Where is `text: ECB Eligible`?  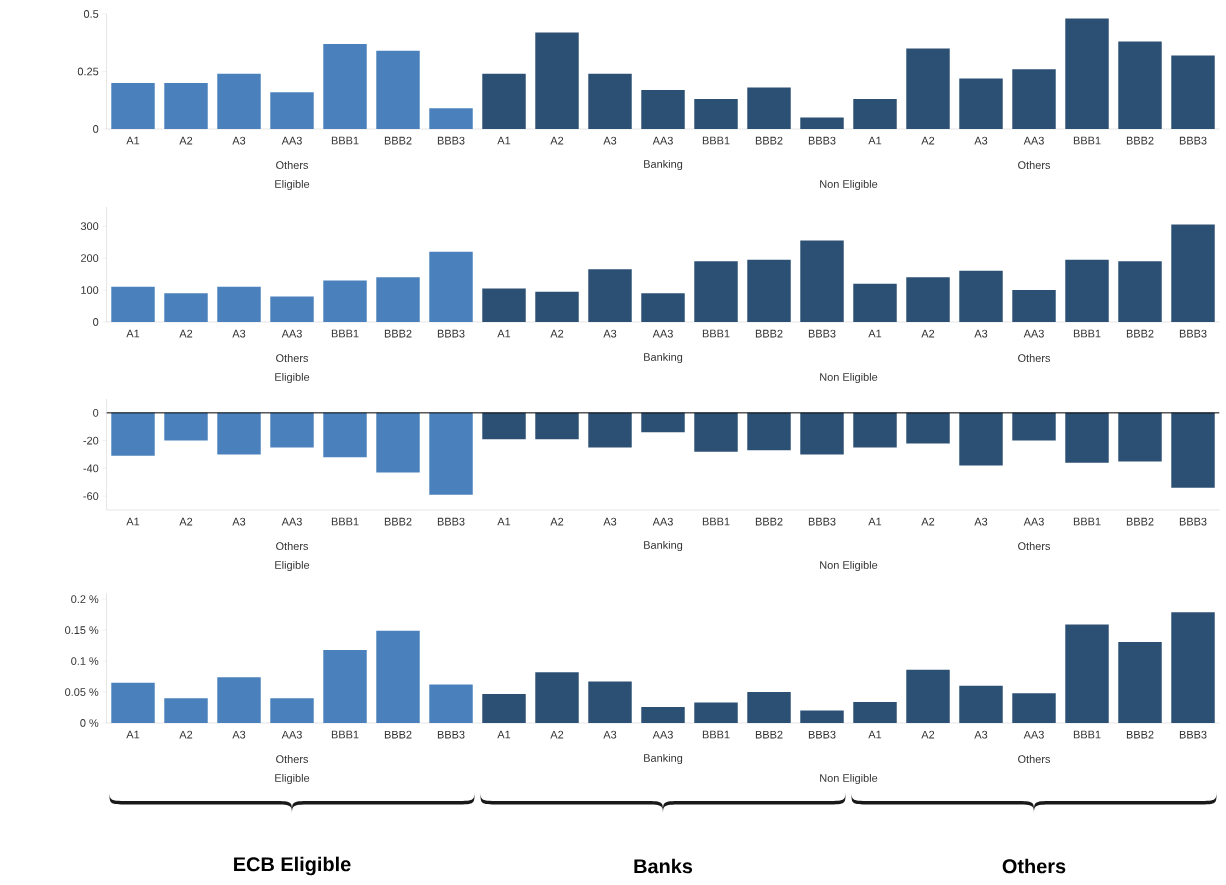 text: ECB Eligible is located at coordinates (292, 866).